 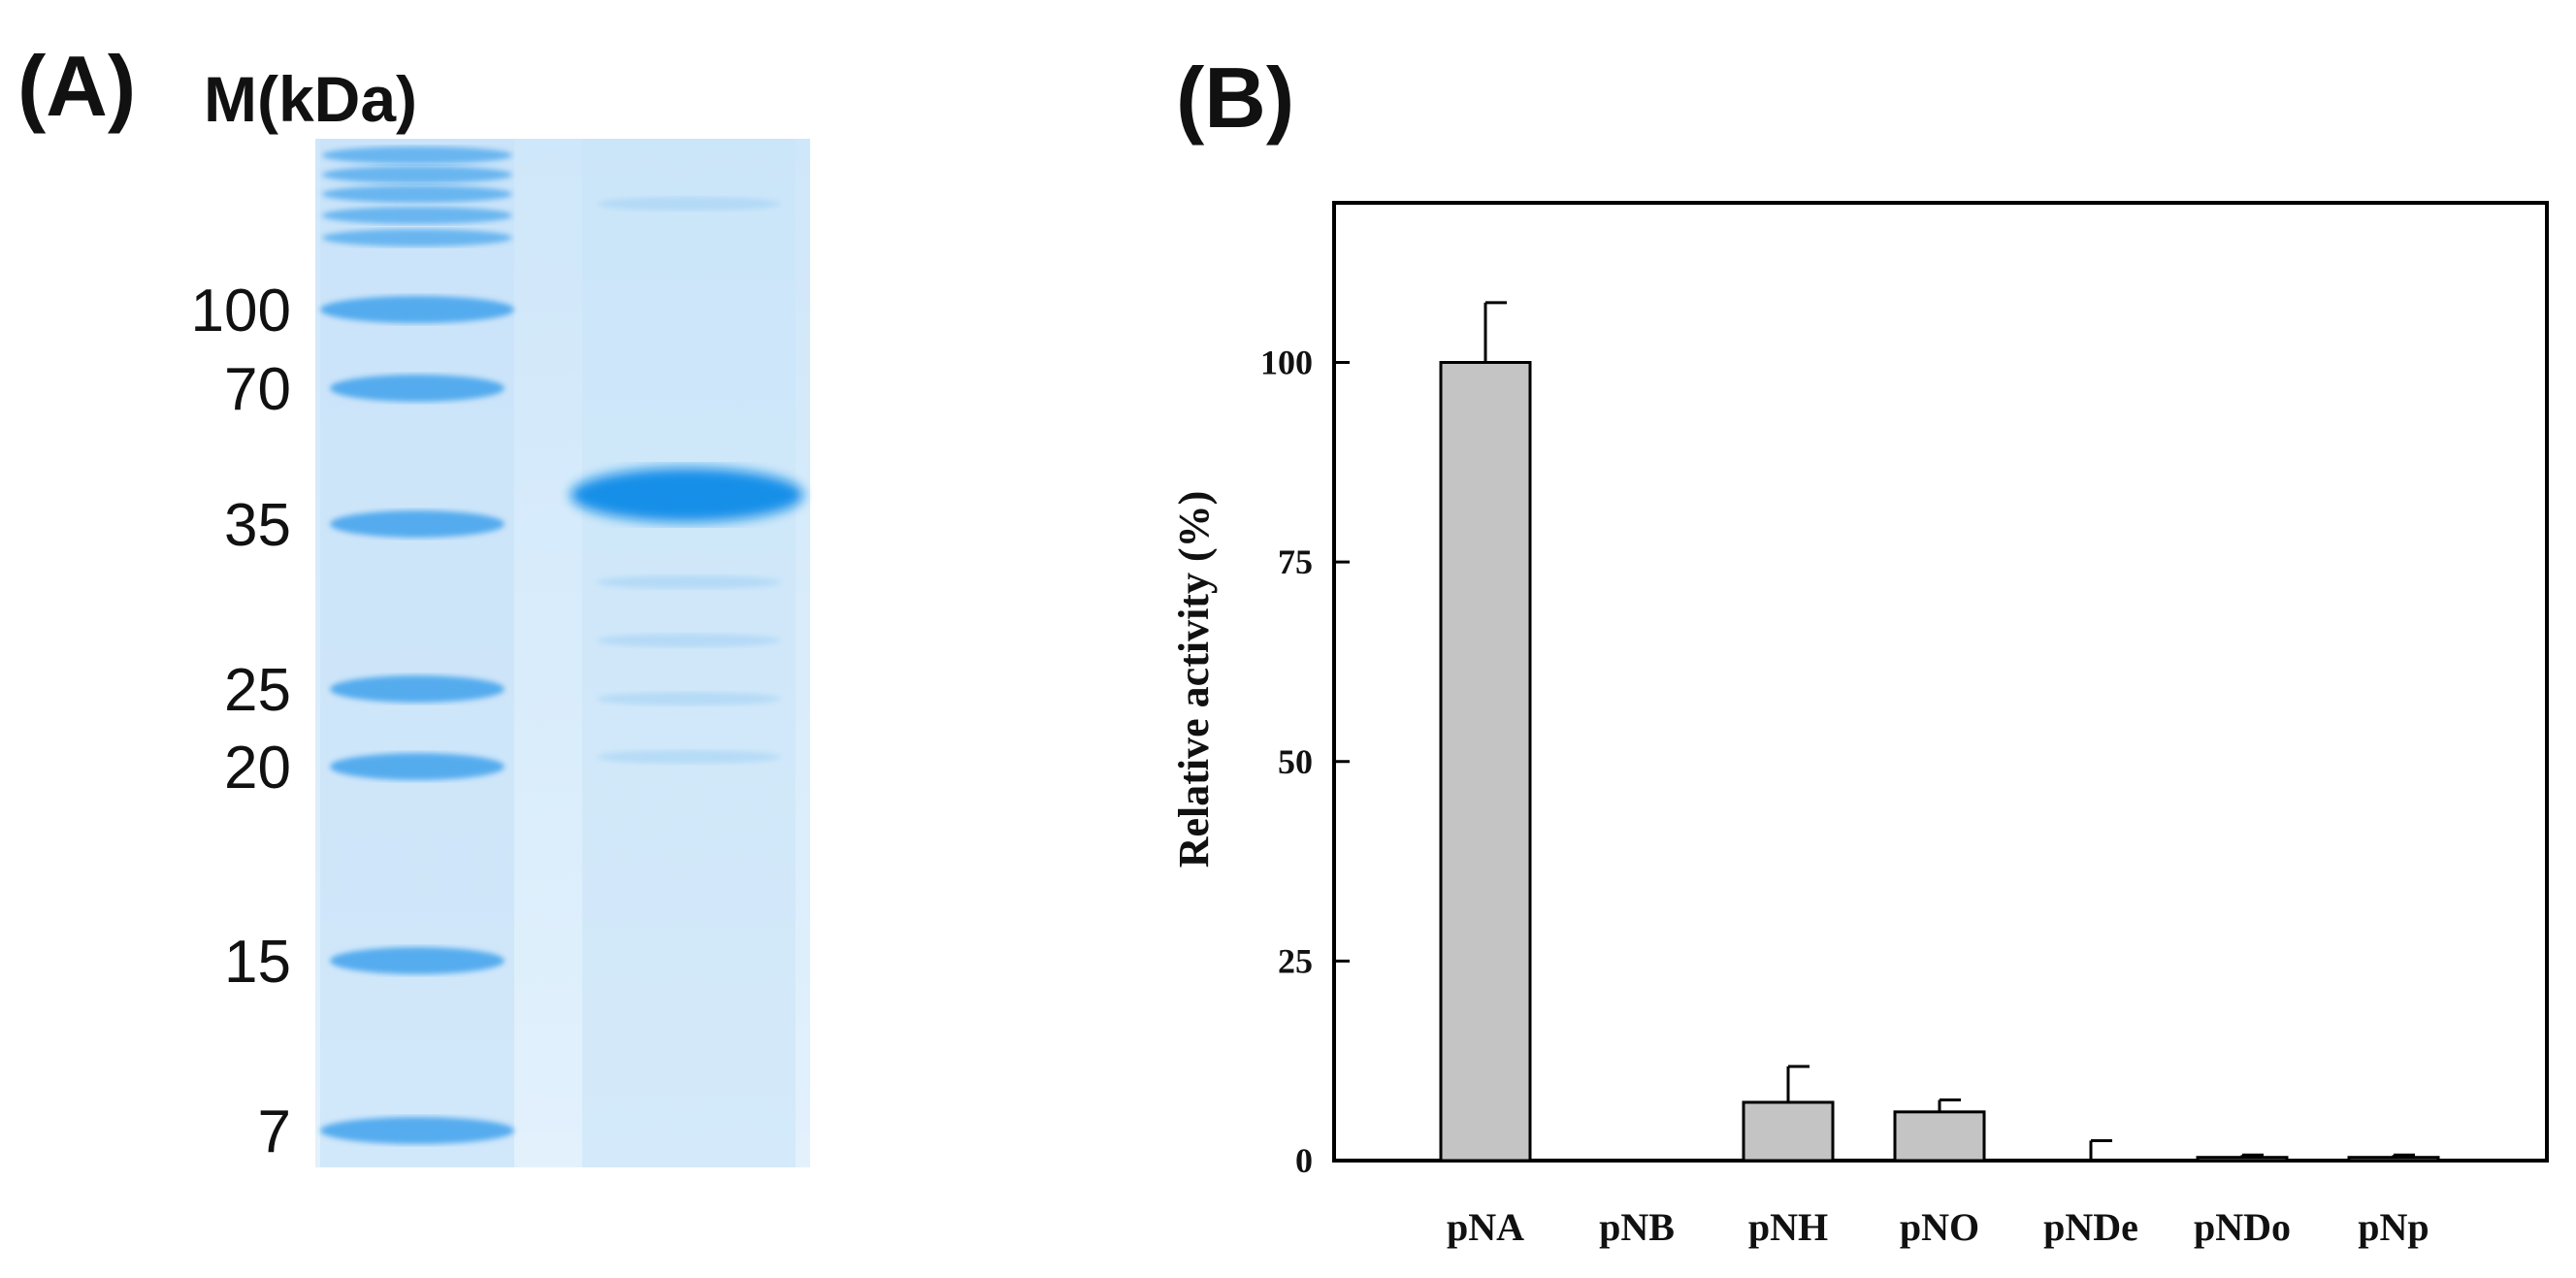 I want to click on marker-label-25: 25, so click(x=257, y=691).